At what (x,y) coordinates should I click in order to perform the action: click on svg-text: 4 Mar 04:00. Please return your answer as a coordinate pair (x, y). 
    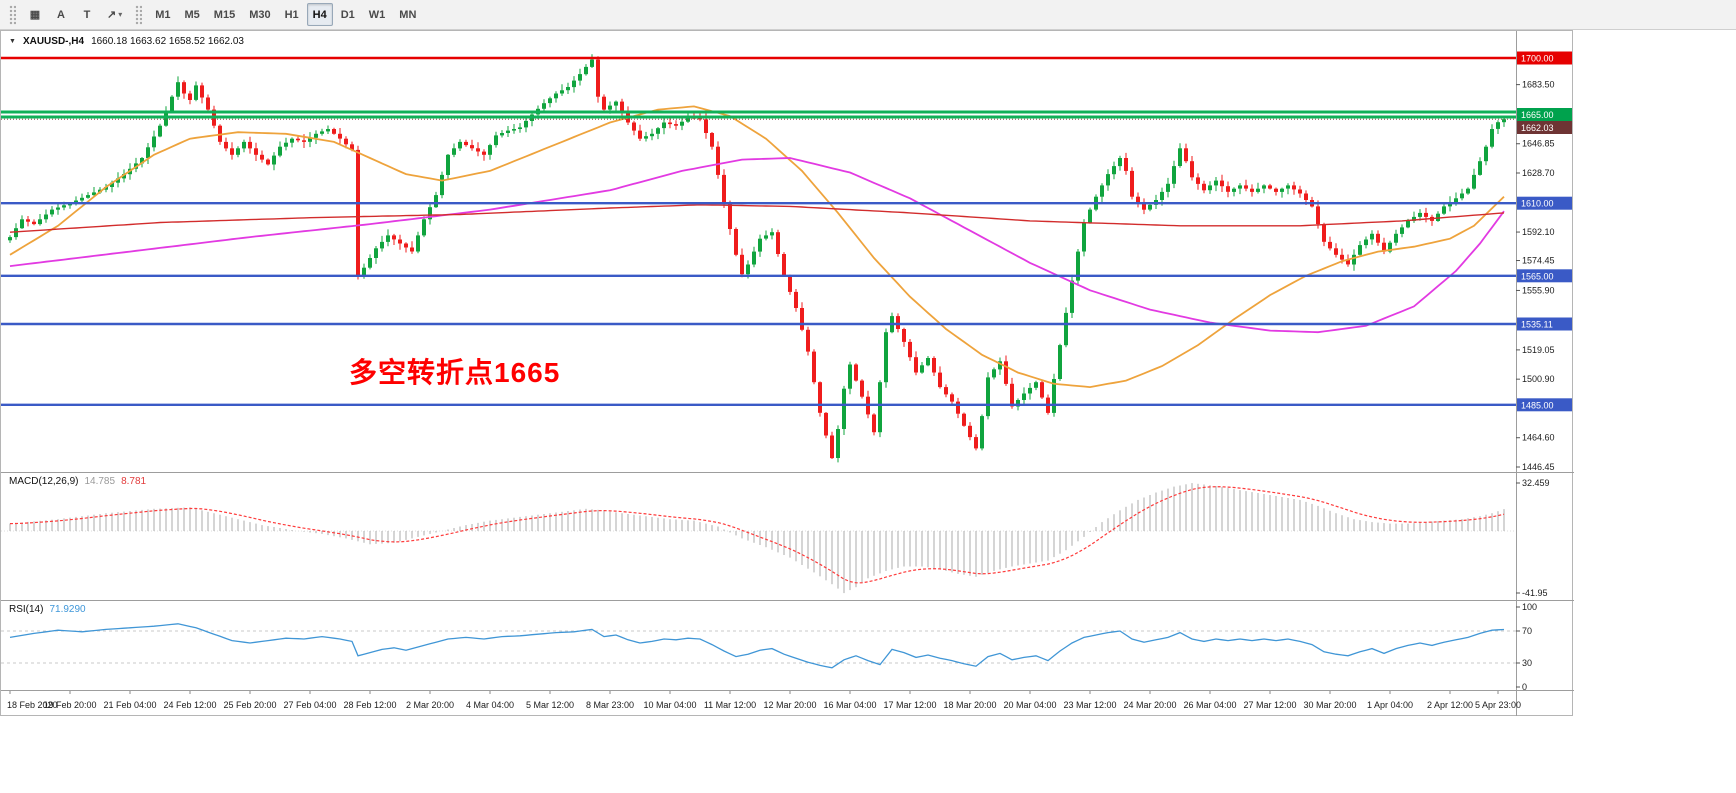
    Looking at the image, I should click on (490, 705).